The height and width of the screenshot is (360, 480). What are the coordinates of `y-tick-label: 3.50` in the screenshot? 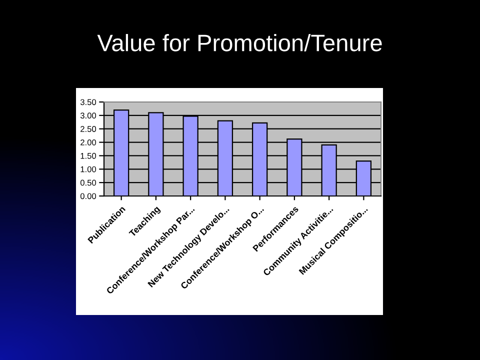 It's located at (88, 102).